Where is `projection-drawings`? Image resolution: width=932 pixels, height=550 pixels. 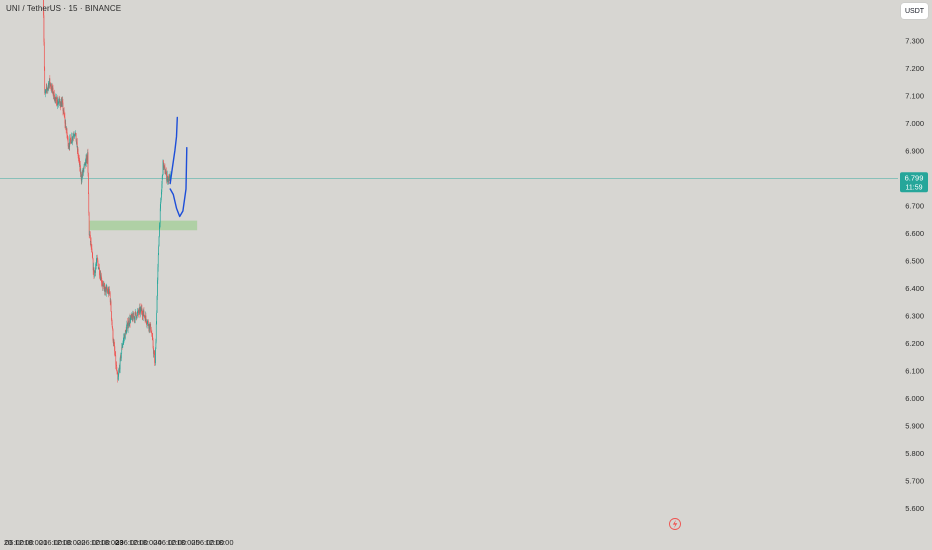
projection-drawings is located at coordinates (178, 167).